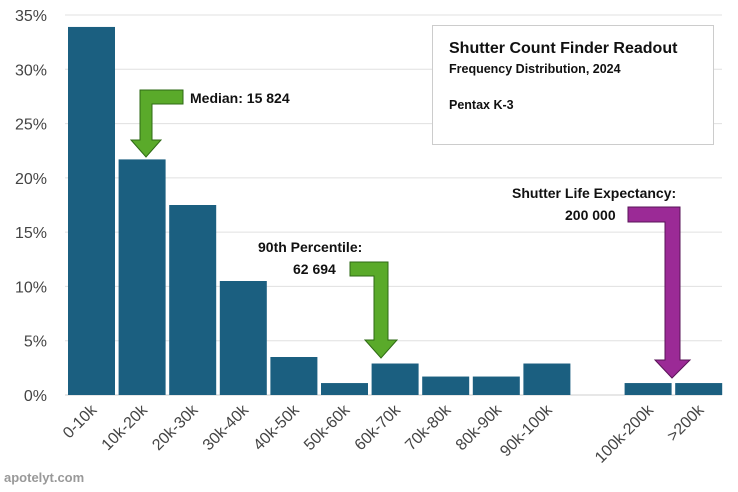 The image size is (738, 492). I want to click on bar-70k-80k, so click(446, 385).